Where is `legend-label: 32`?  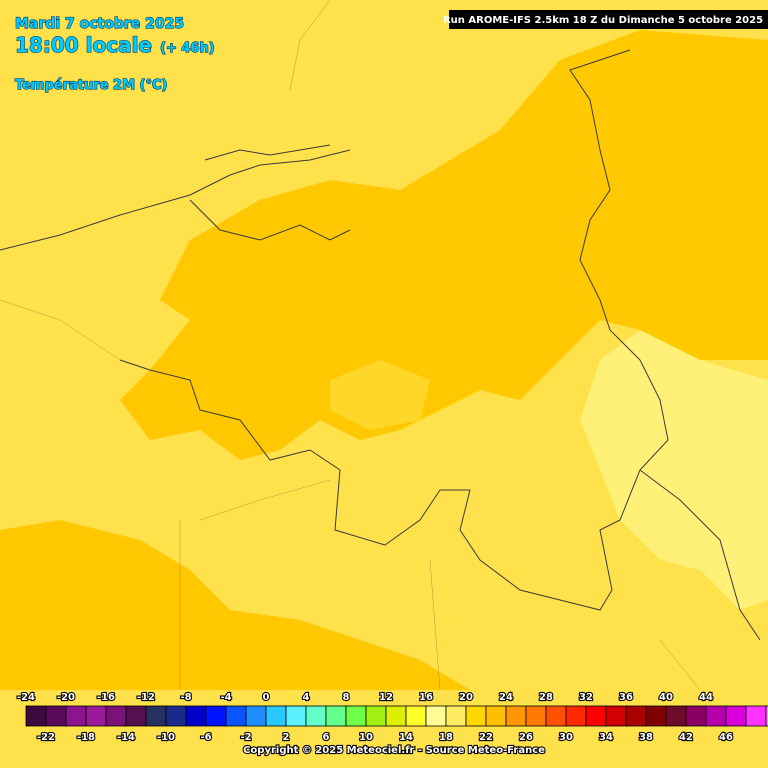 legend-label: 32 is located at coordinates (586, 697).